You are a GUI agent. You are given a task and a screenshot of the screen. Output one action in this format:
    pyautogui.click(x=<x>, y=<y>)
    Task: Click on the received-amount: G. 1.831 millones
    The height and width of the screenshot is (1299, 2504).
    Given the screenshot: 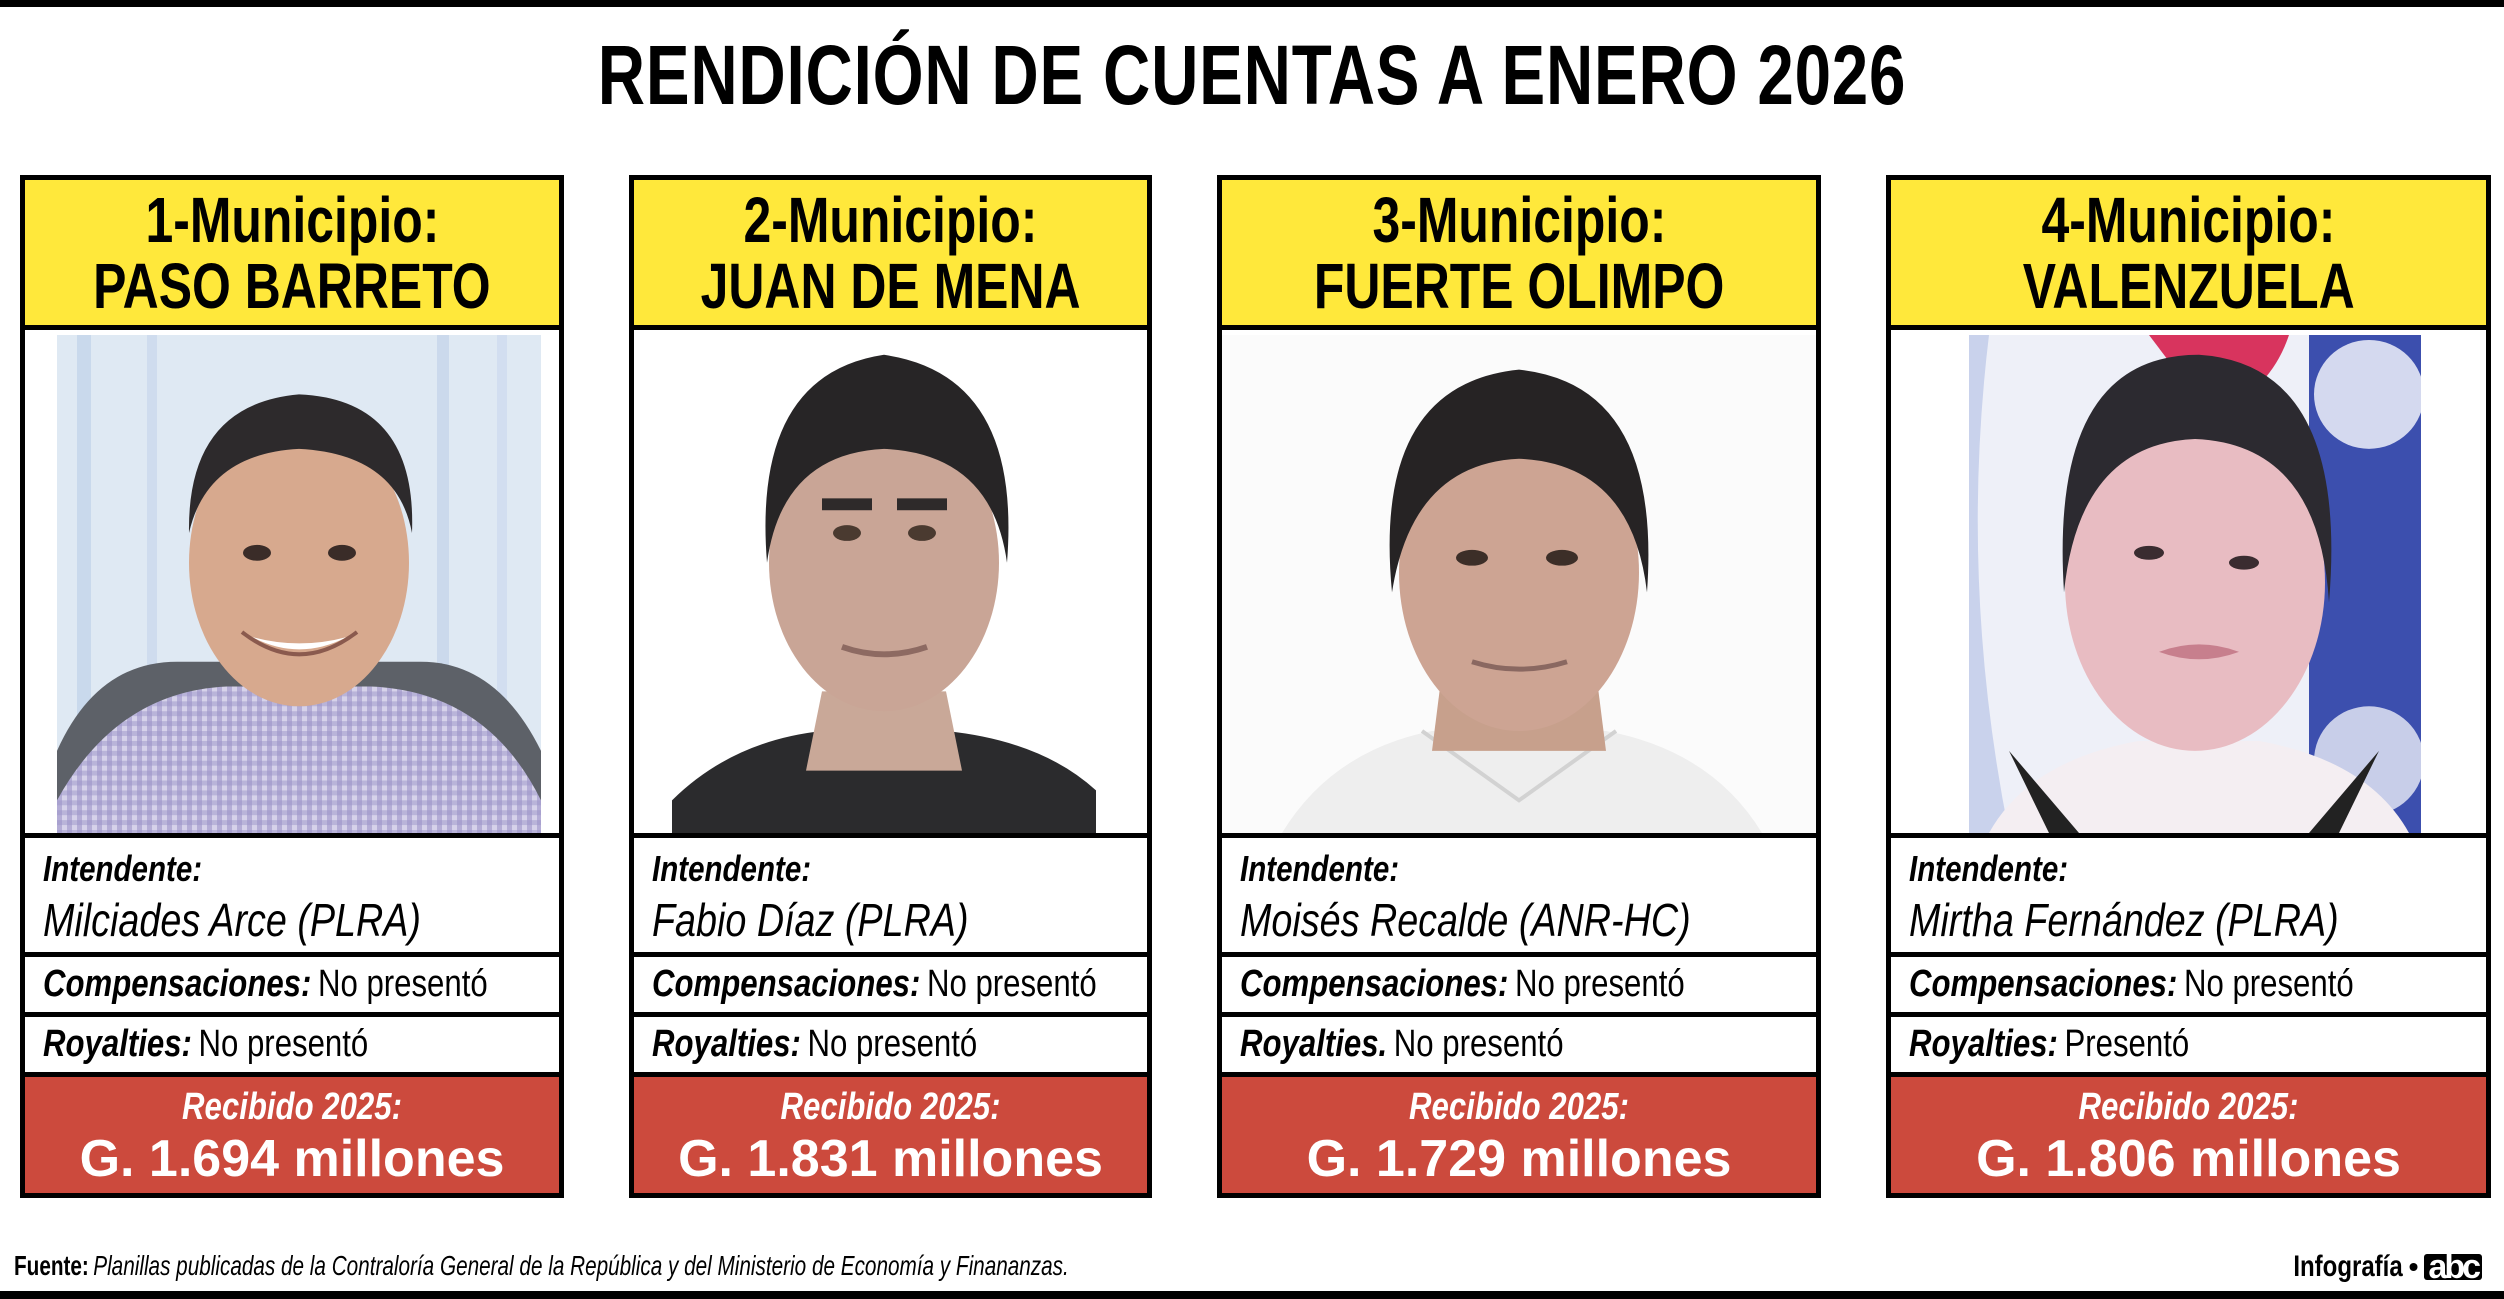 What is the action you would take?
    pyautogui.click(x=890, y=1159)
    